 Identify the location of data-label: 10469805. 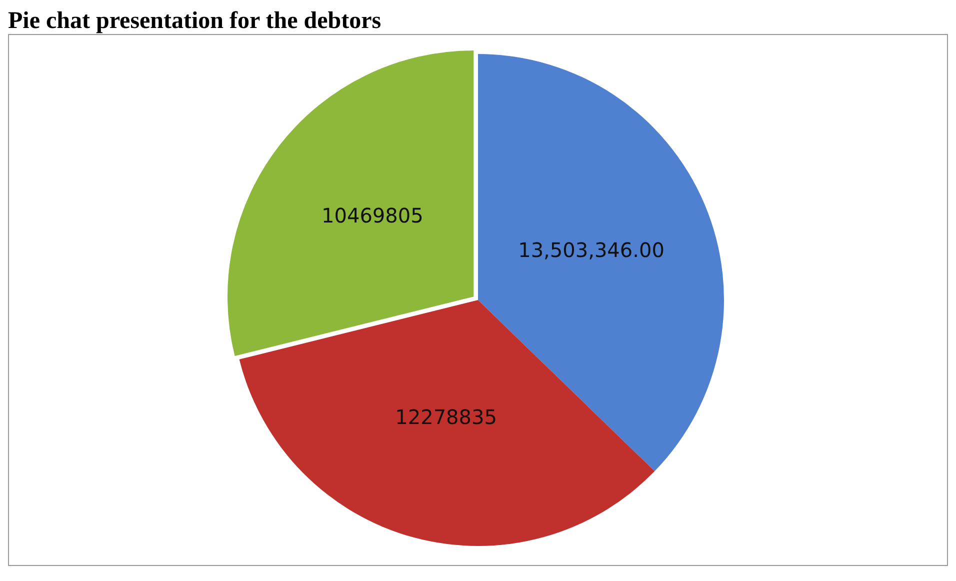
(373, 216).